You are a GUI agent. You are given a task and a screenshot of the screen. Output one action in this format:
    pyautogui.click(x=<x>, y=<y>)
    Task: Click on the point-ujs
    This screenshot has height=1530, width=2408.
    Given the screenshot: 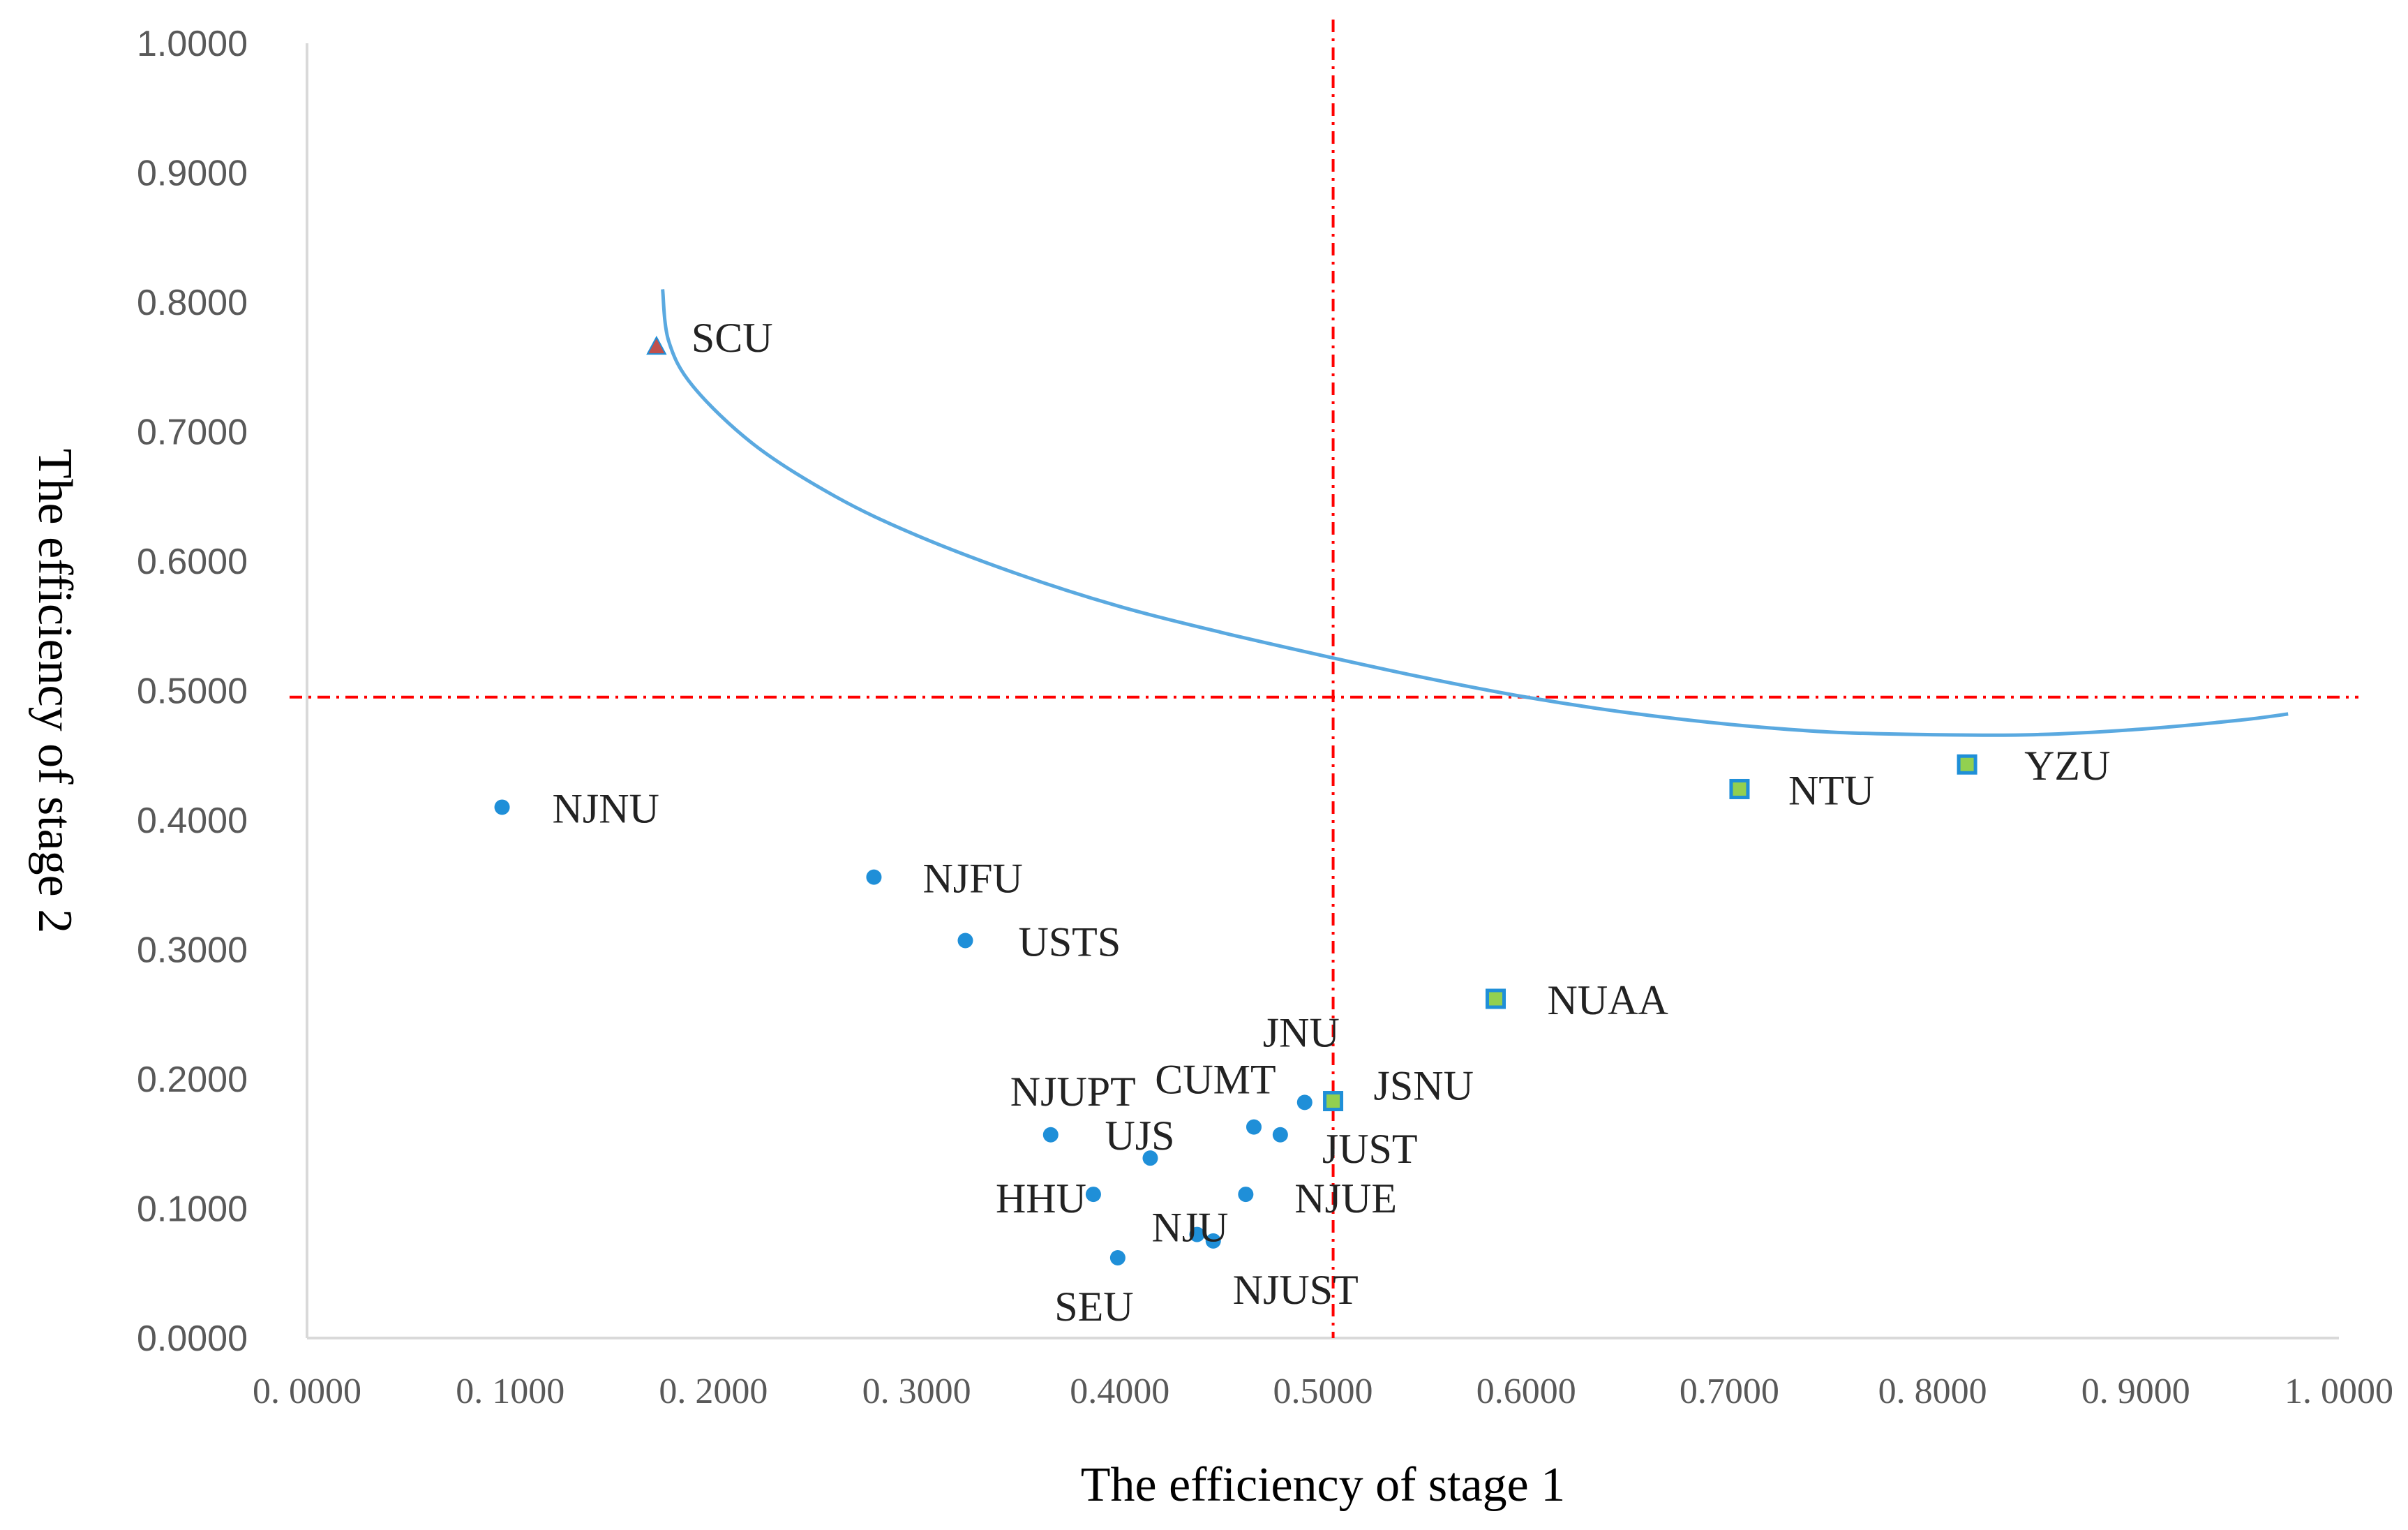 What is the action you would take?
    pyautogui.click(x=1150, y=1158)
    